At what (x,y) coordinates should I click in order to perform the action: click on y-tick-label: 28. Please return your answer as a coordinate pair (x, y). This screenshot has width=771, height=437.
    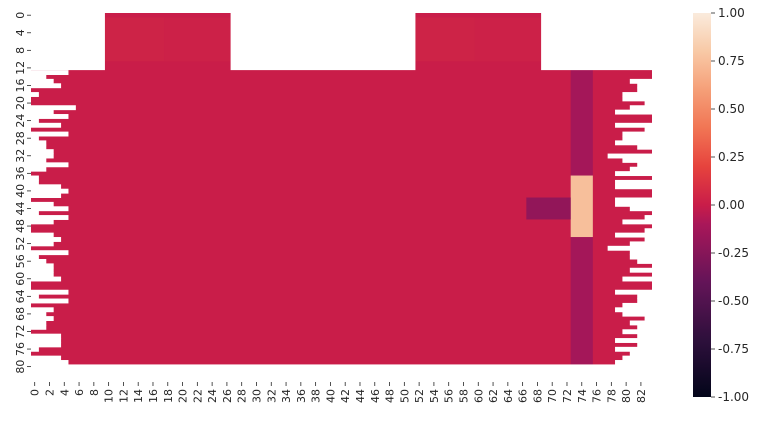
    Looking at the image, I should click on (20, 138).